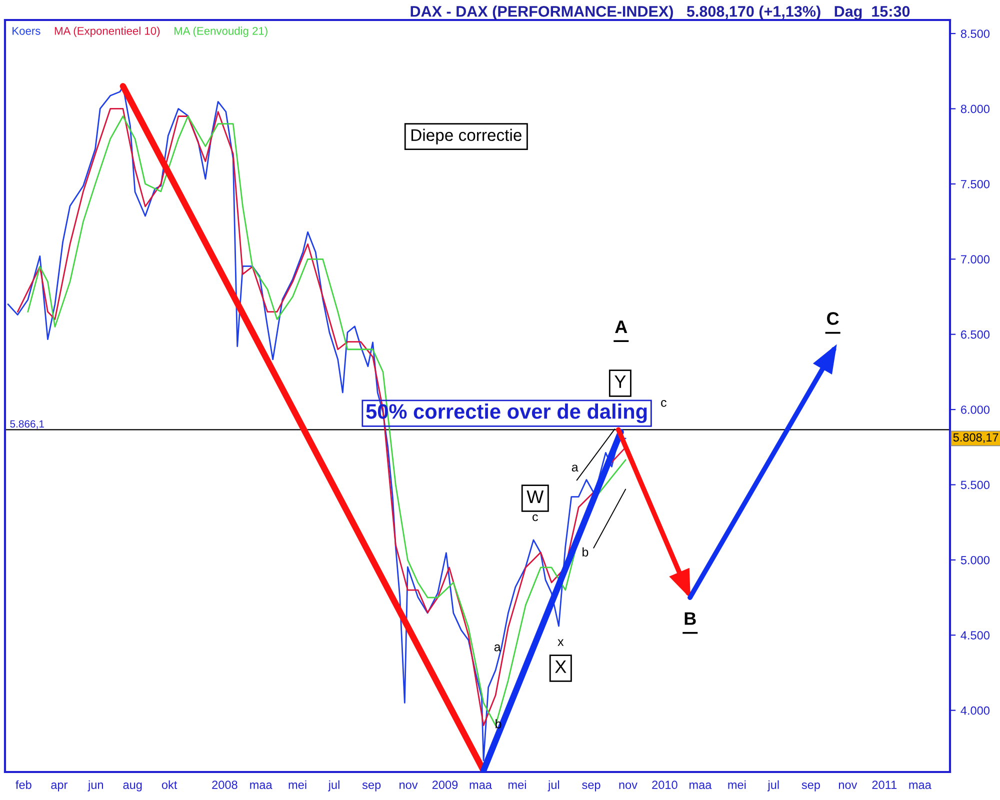 Image resolution: width=1000 pixels, height=800 pixels. What do you see at coordinates (975, 485) in the screenshot?
I see `y-tick-label: 5.500` at bounding box center [975, 485].